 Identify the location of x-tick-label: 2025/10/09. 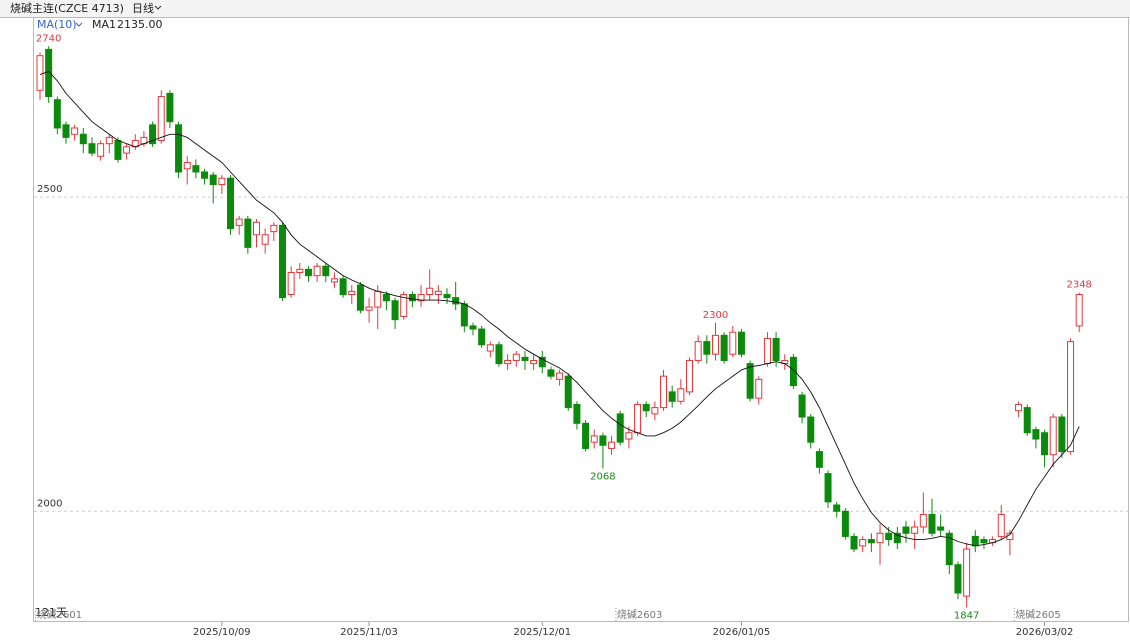
(222, 632).